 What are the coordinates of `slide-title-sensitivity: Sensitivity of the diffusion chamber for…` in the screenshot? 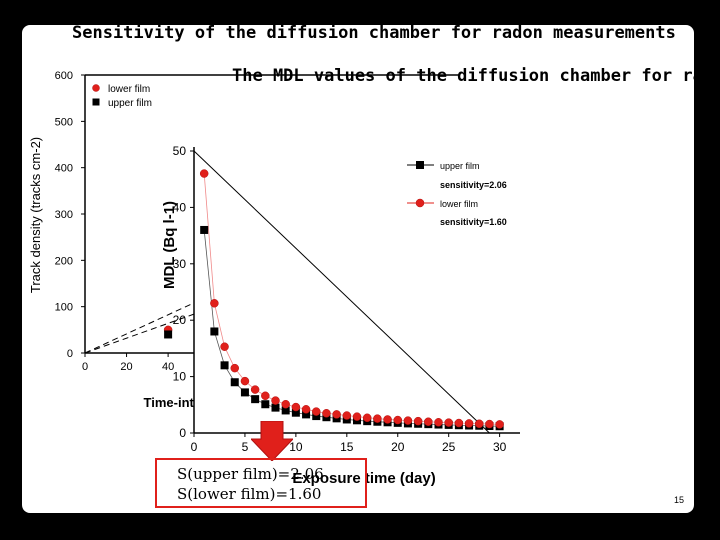 It's located at (374, 34).